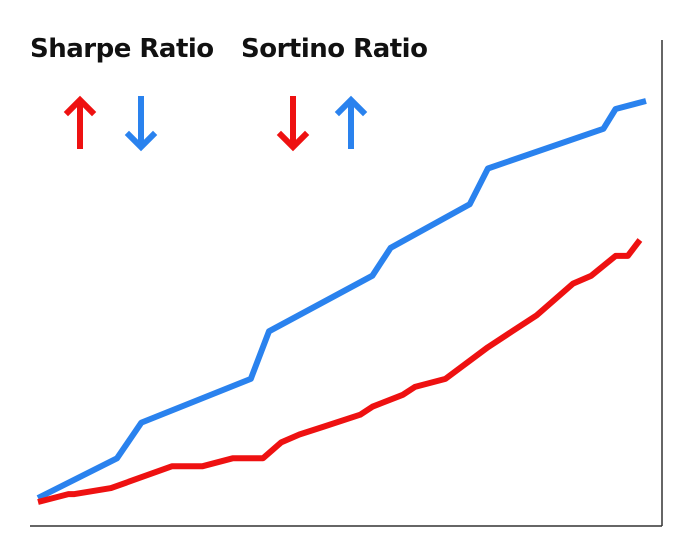 The image size is (682, 545). I want to click on blue-up-arrow-icon, so click(351, 122).